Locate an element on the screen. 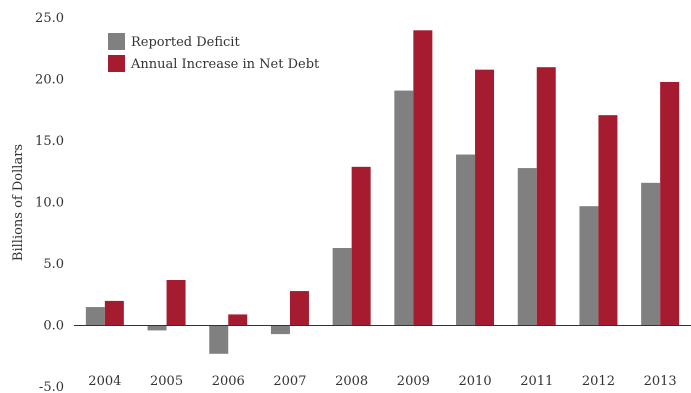 This screenshot has width=691, height=393. y-tick-label: 25.0 is located at coordinates (49, 18).